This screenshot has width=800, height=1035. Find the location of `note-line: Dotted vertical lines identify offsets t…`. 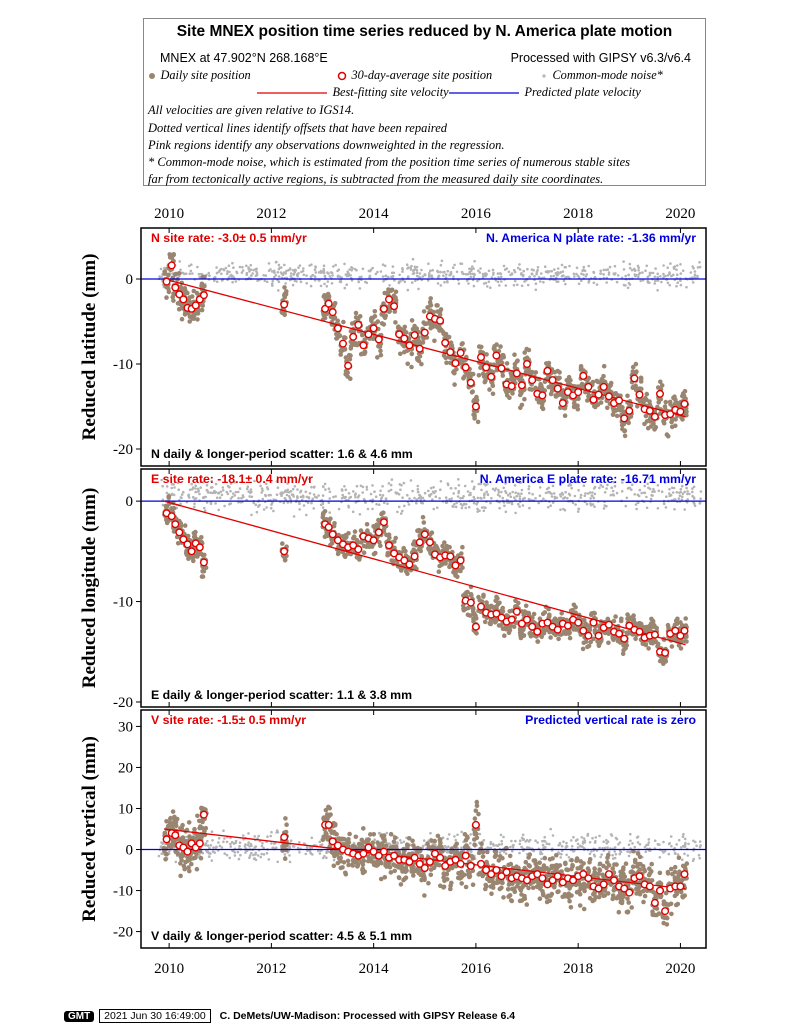

note-line: Dotted vertical lines identify offsets t… is located at coordinates (297, 128).